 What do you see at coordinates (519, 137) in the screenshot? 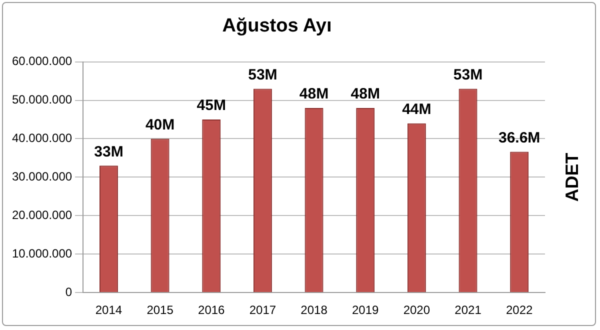
I see `data-label: 36.6M` at bounding box center [519, 137].